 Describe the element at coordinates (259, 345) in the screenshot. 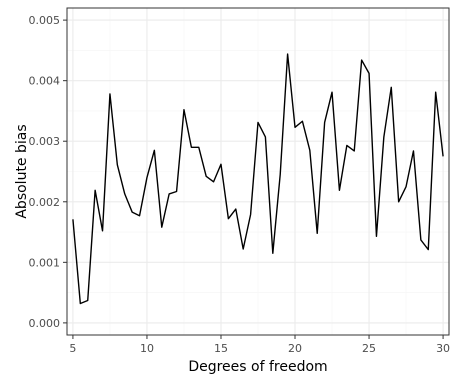

I see `x-axis-ticks: 5 10 15 20 25 30` at that location.